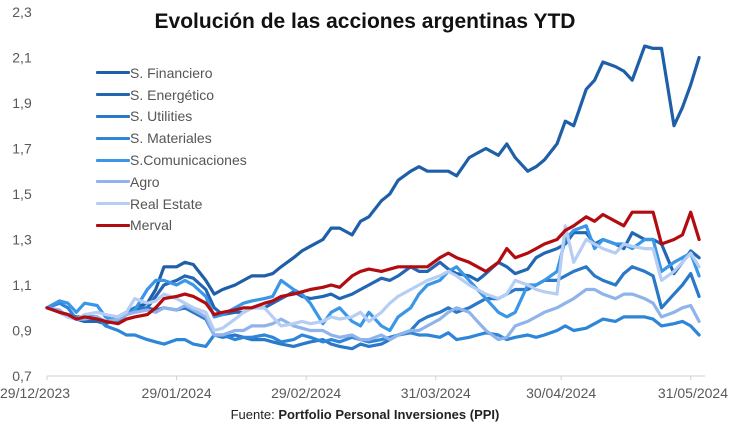 This screenshot has width=730, height=431. I want to click on source-prefix: Fuente:, so click(254, 414).